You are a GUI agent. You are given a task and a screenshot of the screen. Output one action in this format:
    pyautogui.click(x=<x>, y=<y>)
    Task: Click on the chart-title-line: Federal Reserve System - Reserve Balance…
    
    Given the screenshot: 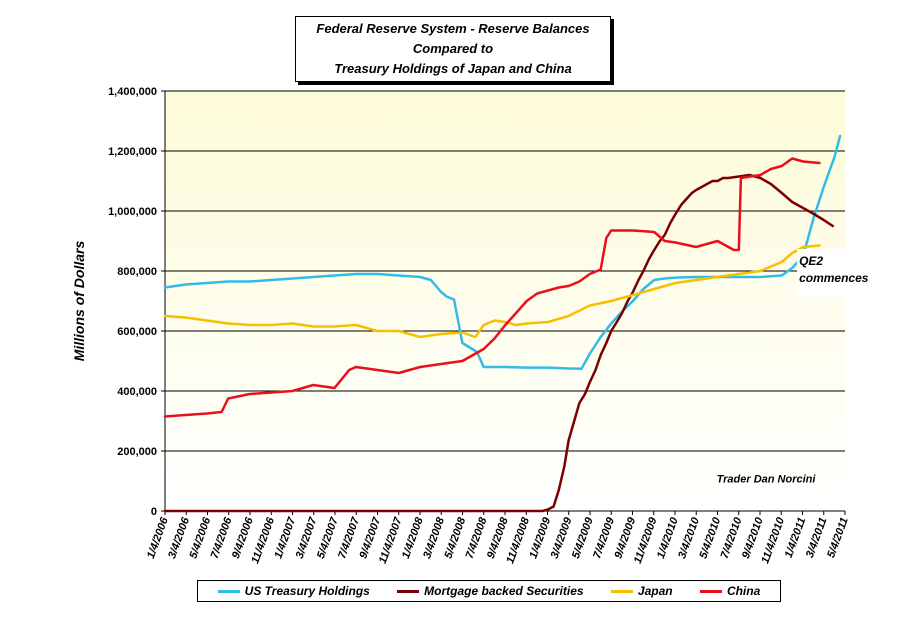 What is the action you would take?
    pyautogui.click(x=453, y=28)
    